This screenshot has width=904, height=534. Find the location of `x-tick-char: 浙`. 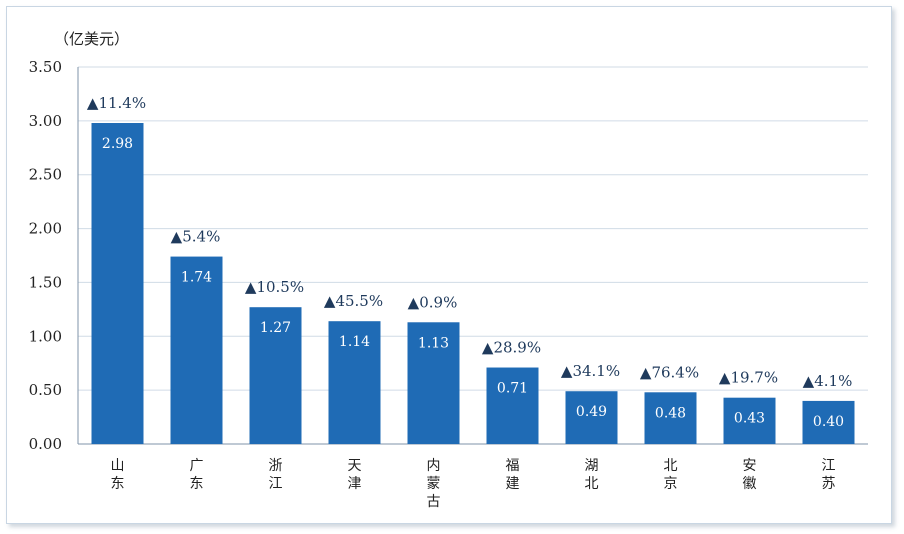

x-tick-char: 浙 is located at coordinates (276, 466).